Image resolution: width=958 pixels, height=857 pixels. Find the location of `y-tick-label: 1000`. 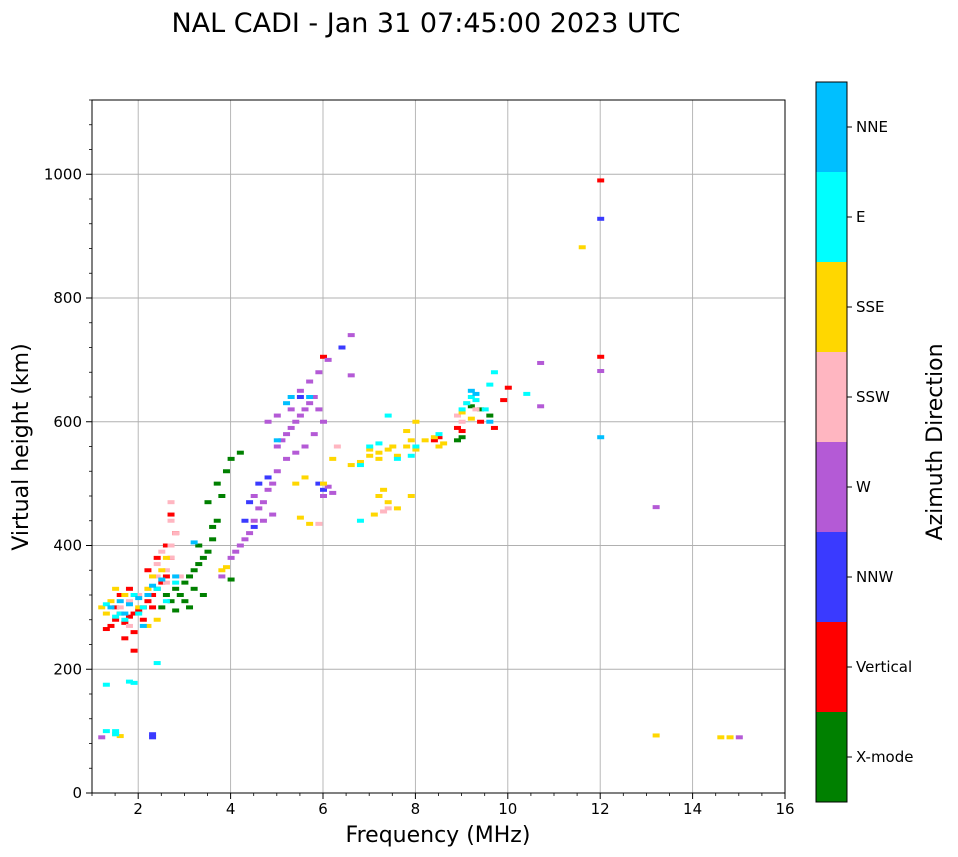

y-tick-label: 1000 is located at coordinates (63, 174).